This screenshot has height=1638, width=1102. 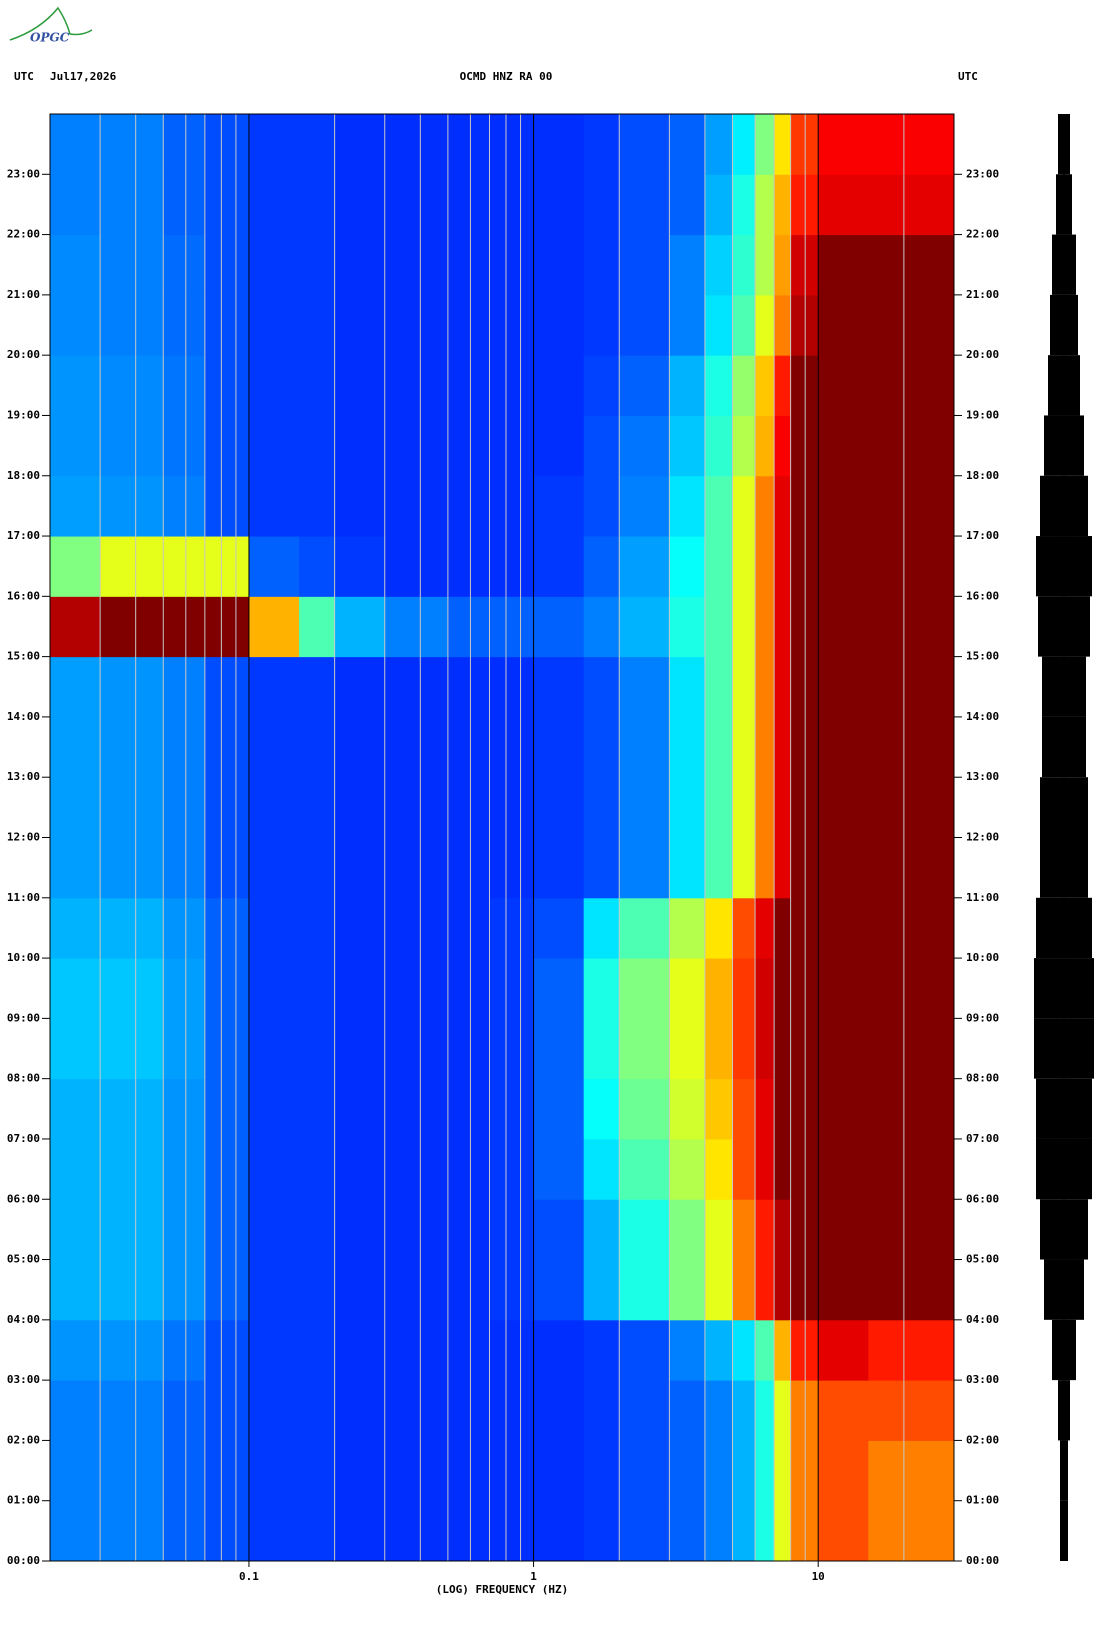 I want to click on y-tick-label-left: 13:00, so click(x=23, y=776).